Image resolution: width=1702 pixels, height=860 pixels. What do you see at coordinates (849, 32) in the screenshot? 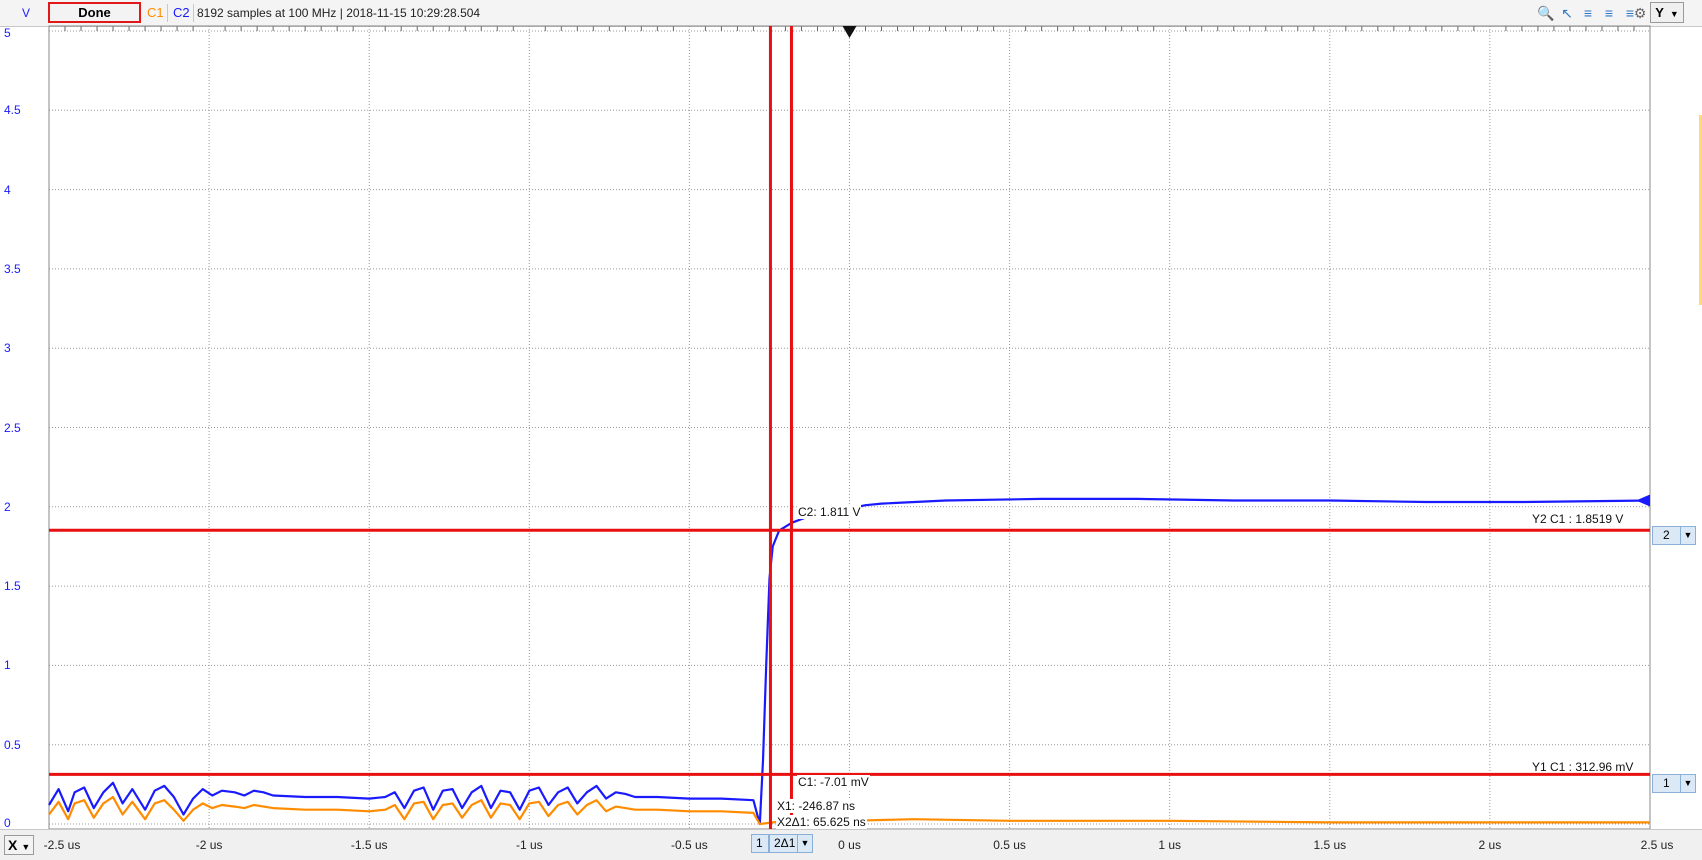
I see `trigger-marker-icon` at bounding box center [849, 32].